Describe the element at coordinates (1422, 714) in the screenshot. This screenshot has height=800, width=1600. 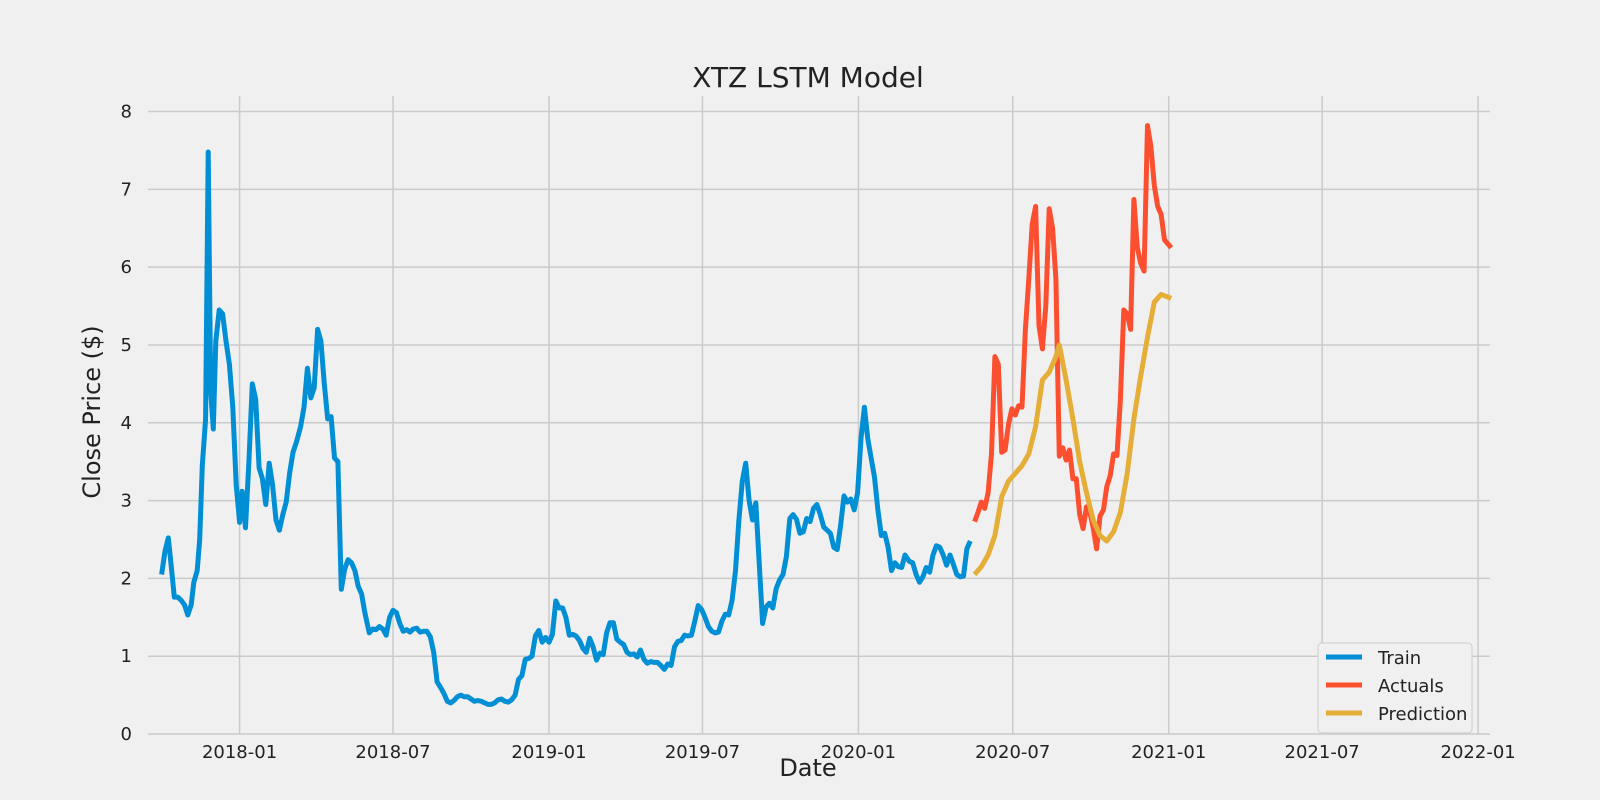
I see `legend-label-prediction: Prediction` at that location.